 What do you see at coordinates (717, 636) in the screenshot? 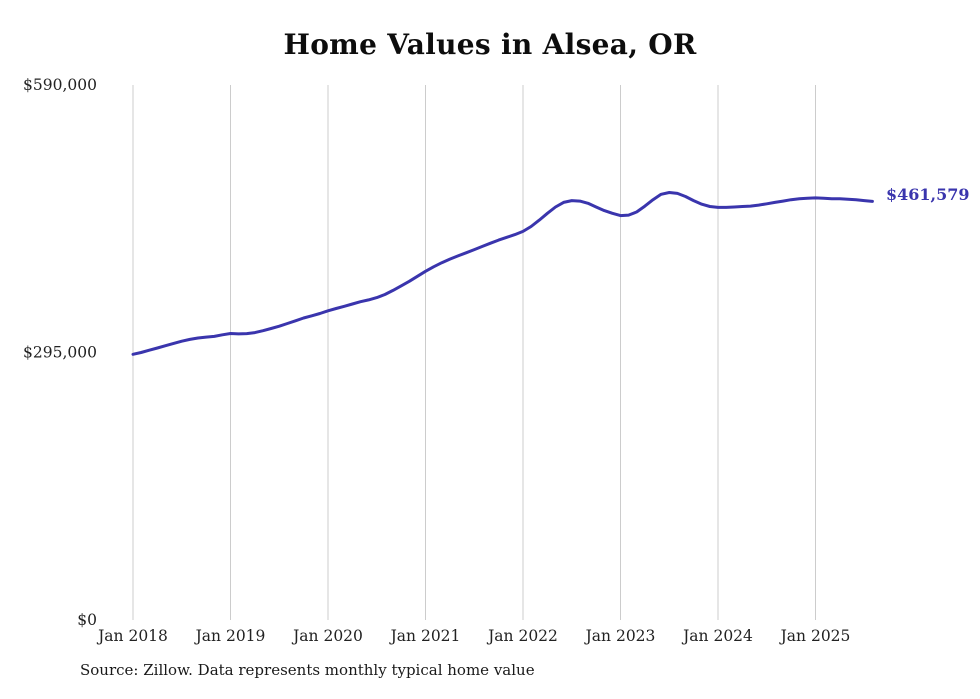
I see `x-tick-label: Jan 2024` at bounding box center [717, 636].